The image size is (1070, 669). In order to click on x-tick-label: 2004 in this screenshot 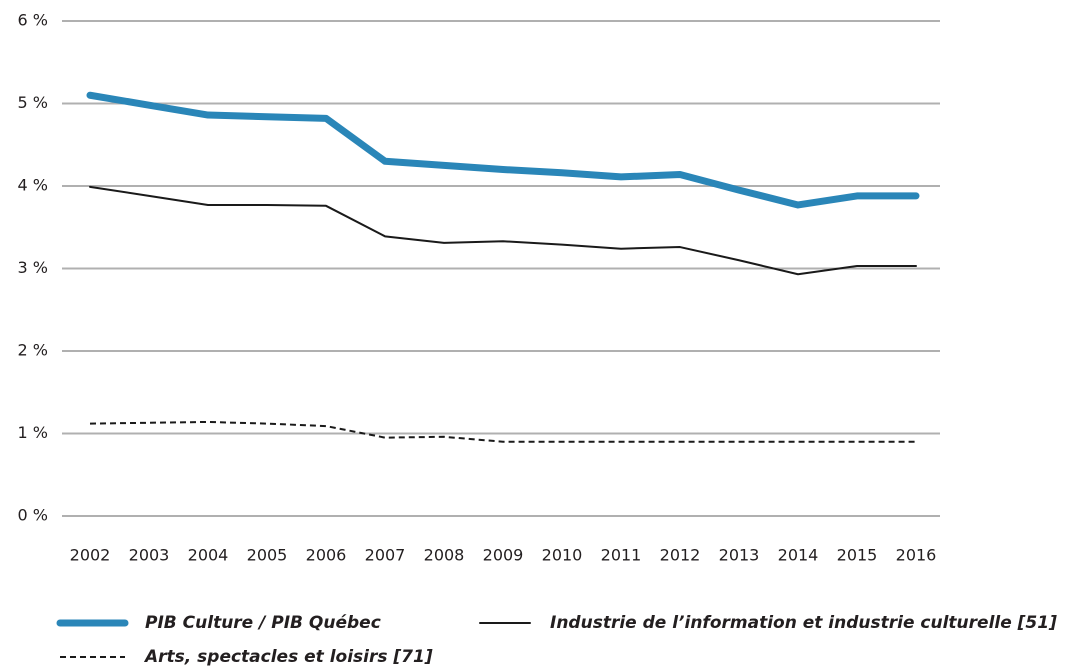, I will do `click(208, 555)`.